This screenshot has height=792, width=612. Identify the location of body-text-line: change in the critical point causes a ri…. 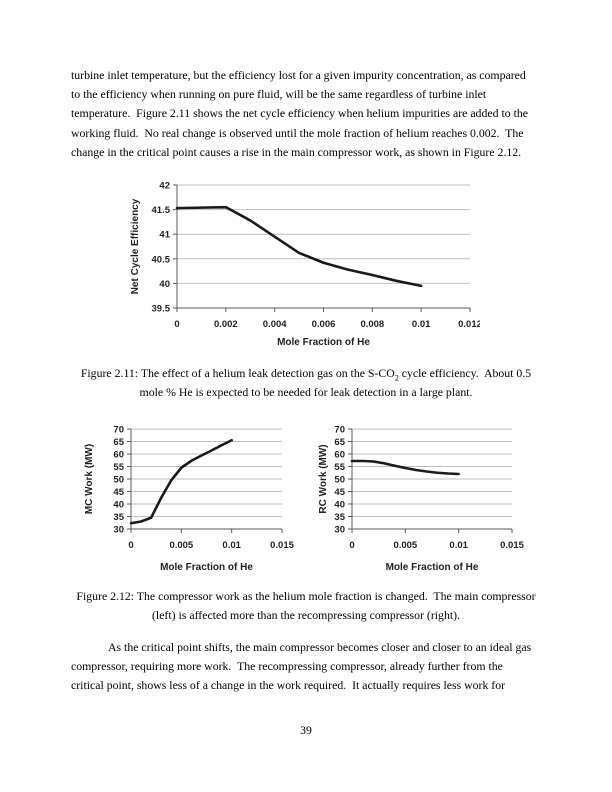
(296, 151).